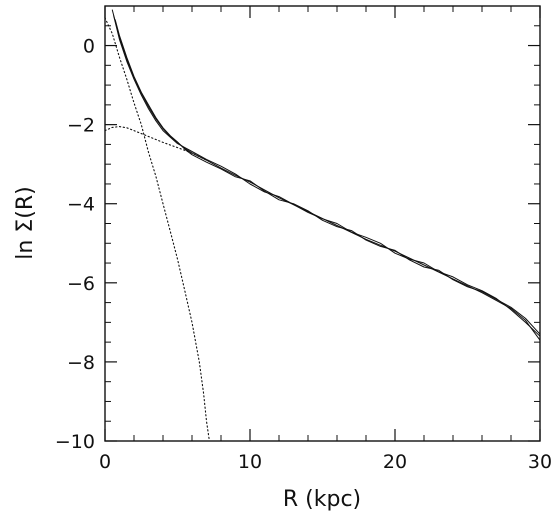 The image size is (560, 523). What do you see at coordinates (25, 222) in the screenshot?
I see `y-axis-label: ln Σ(R)` at bounding box center [25, 222].